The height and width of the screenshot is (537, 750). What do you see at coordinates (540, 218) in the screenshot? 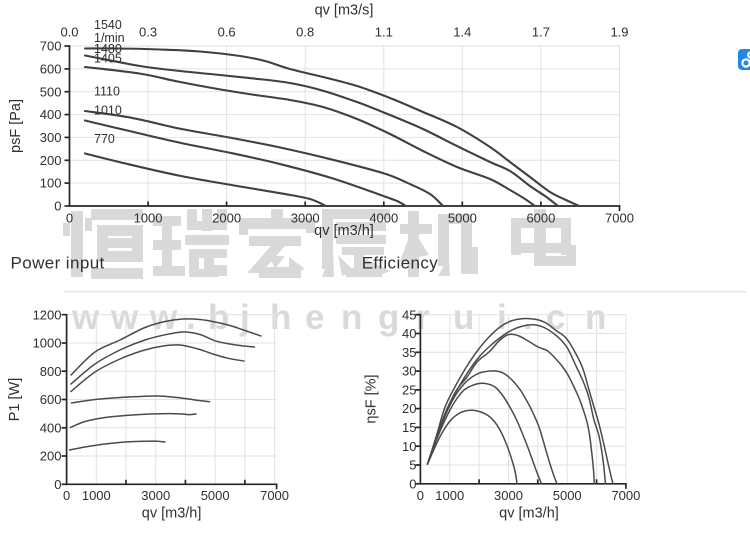
I see `svg-text: 6000` at bounding box center [540, 218].